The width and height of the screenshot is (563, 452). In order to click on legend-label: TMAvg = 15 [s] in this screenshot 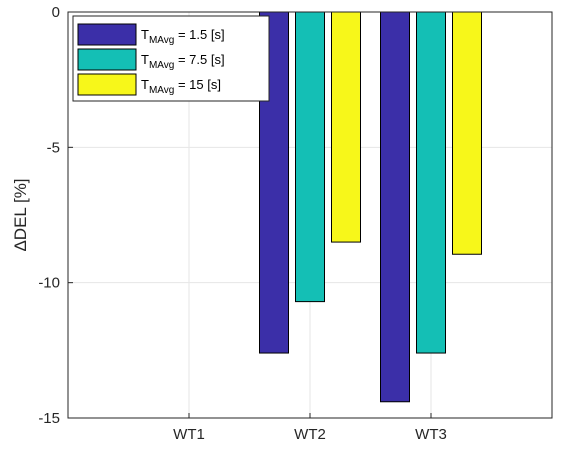, I will do `click(181, 86)`.